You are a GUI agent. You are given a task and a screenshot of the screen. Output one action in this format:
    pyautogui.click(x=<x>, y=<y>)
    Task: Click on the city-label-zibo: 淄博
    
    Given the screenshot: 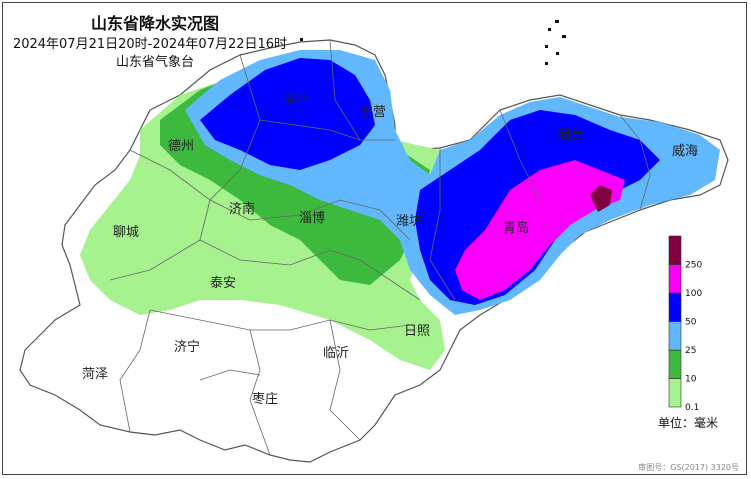 What is the action you would take?
    pyautogui.click(x=312, y=218)
    